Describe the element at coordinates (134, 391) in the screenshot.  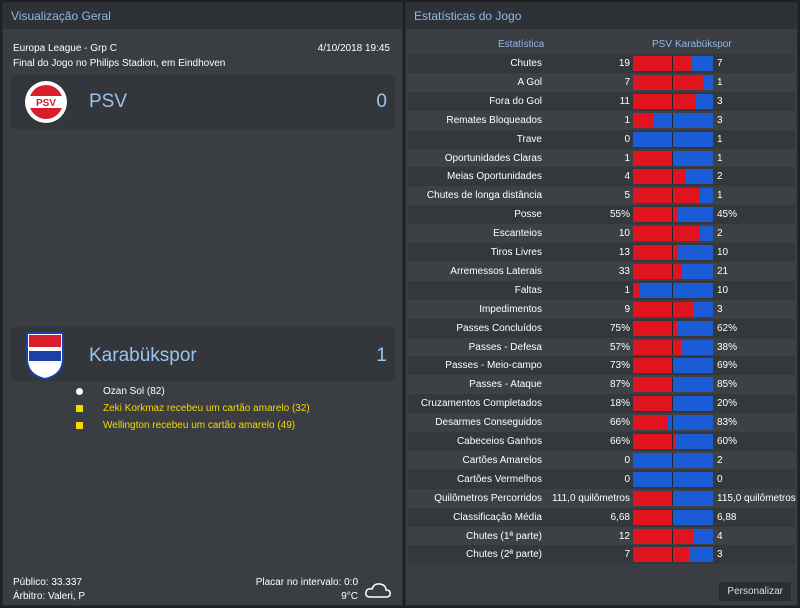
I see `event-text: Ozan Sol (82)` at that location.